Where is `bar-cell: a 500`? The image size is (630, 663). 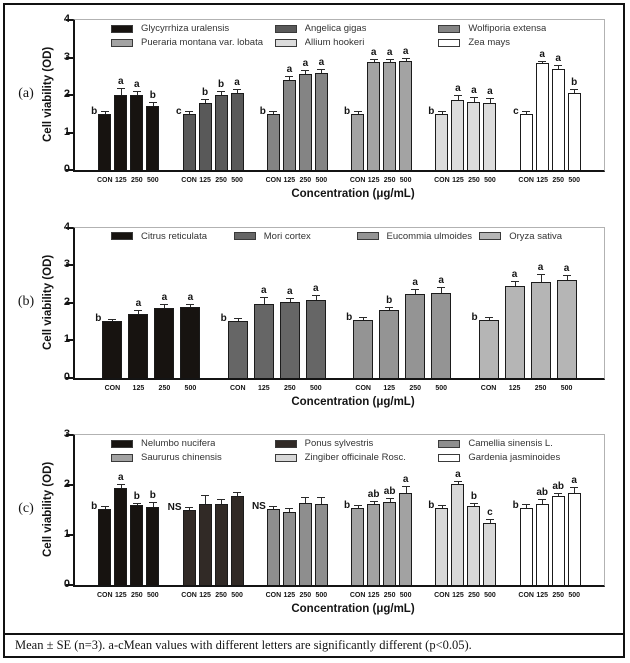 bar-cell: a 500 is located at coordinates (190, 342).